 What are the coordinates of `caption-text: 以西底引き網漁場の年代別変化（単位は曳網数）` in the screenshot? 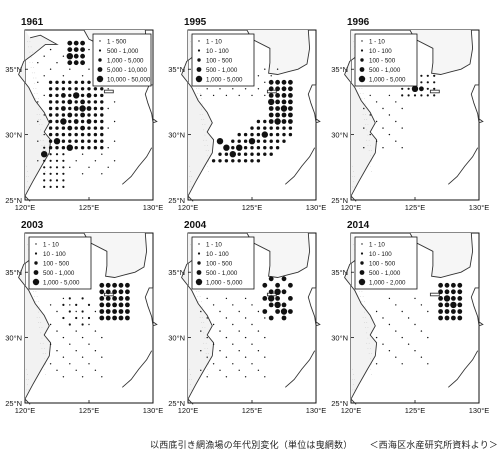 It's located at (251, 446).